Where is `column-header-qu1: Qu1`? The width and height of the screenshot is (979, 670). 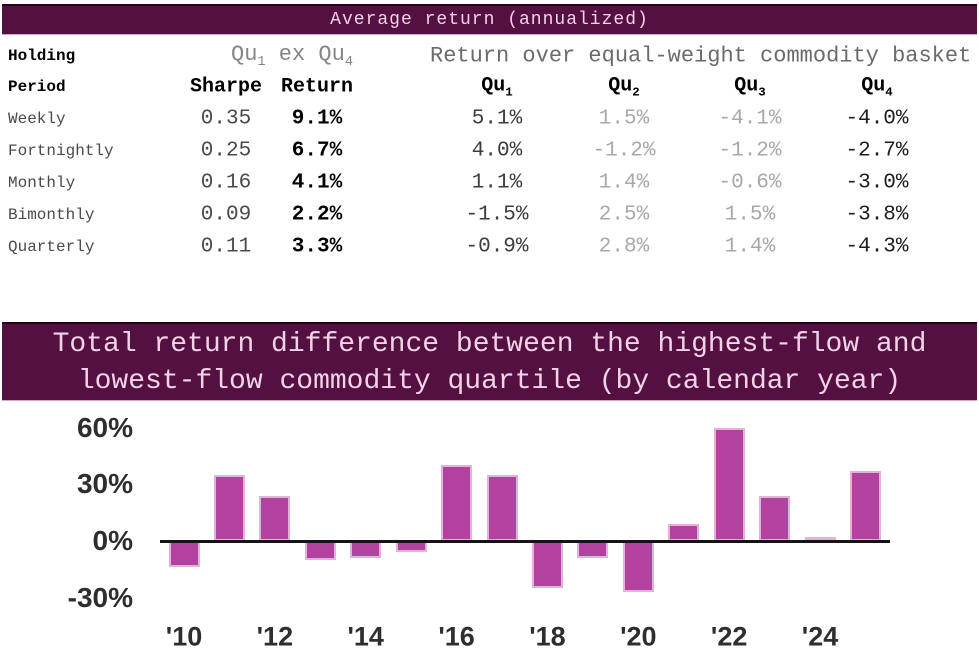
column-header-qu1: Qu1 is located at coordinates (497, 87).